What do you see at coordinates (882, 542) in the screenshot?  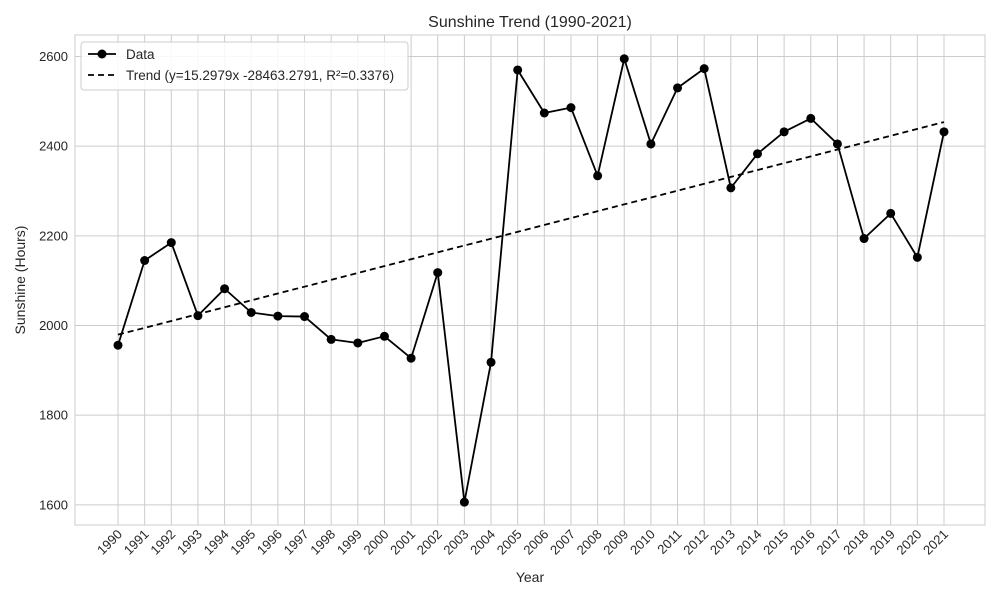 I see `x-tick-label: 2019` at bounding box center [882, 542].